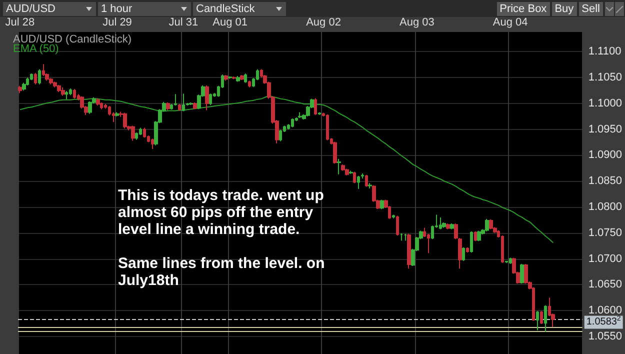 Image resolution: width=625 pixels, height=354 pixels. I want to click on y-tick-label: 1.1100, so click(605, 52).